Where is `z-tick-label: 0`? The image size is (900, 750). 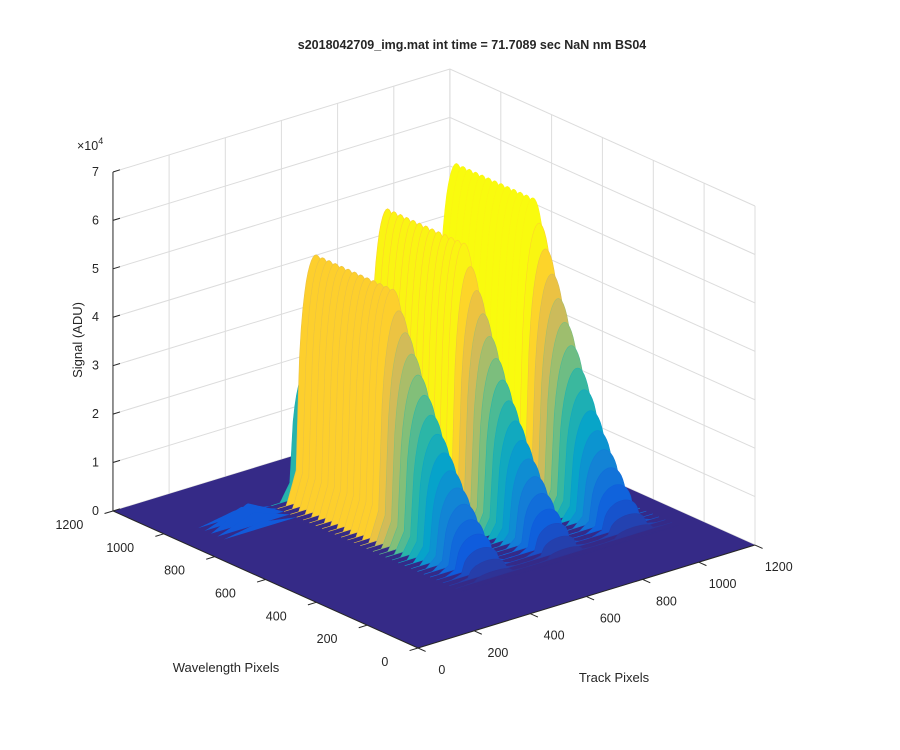
z-tick-label: 0 is located at coordinates (95, 511).